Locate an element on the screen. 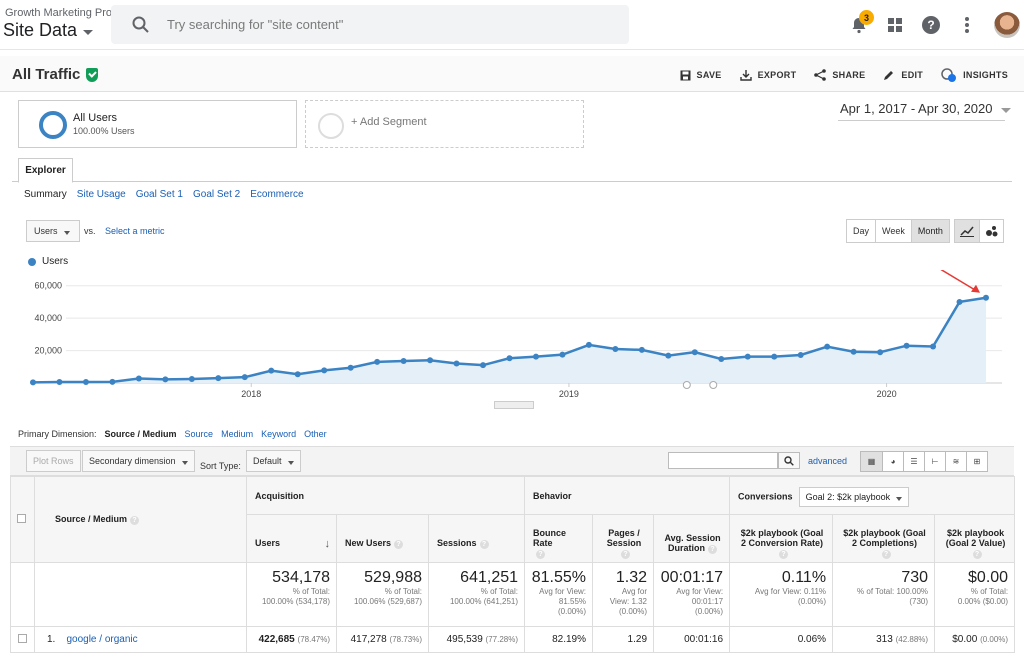  bell-icon: 3 is located at coordinates (860, 24).